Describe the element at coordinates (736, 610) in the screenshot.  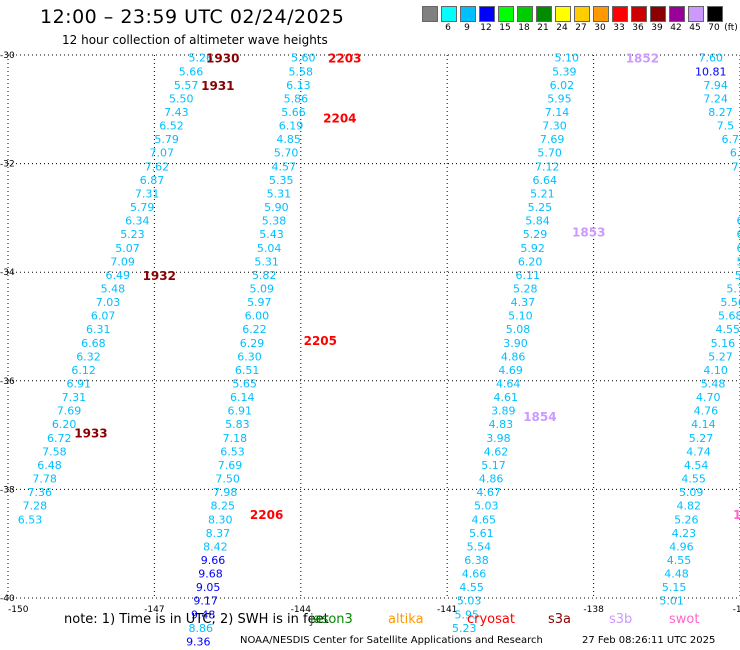
I see `x-tick-label: -13` at that location.